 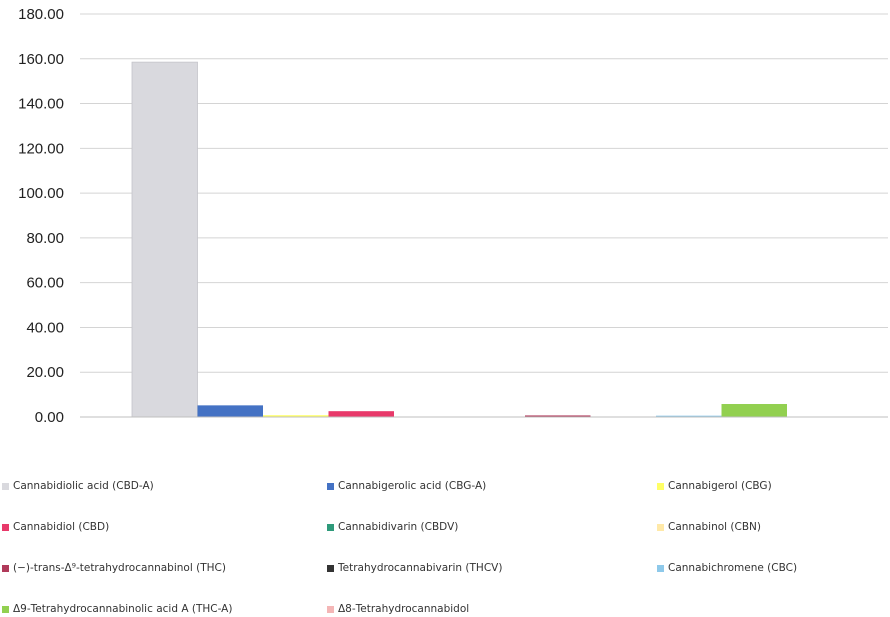 What do you see at coordinates (420, 568) in the screenshot?
I see `legend-label: Tetrahydrocannabivarin (THCV)` at bounding box center [420, 568].